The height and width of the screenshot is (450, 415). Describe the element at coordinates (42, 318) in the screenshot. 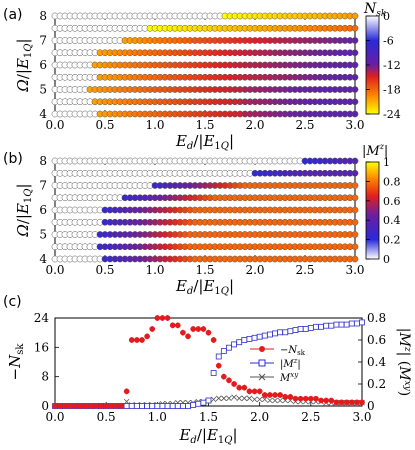

I see `y-left-tick-label: 24` at that location.